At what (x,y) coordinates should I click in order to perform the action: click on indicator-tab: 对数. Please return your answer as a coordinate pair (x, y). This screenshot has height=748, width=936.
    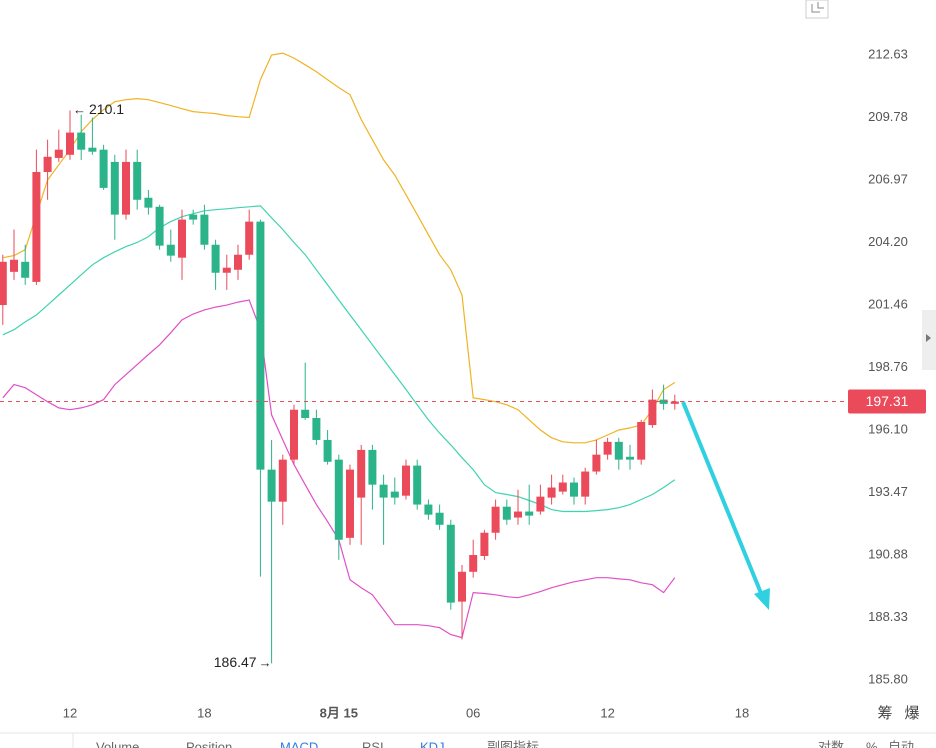
    Looking at the image, I should click on (831, 743).